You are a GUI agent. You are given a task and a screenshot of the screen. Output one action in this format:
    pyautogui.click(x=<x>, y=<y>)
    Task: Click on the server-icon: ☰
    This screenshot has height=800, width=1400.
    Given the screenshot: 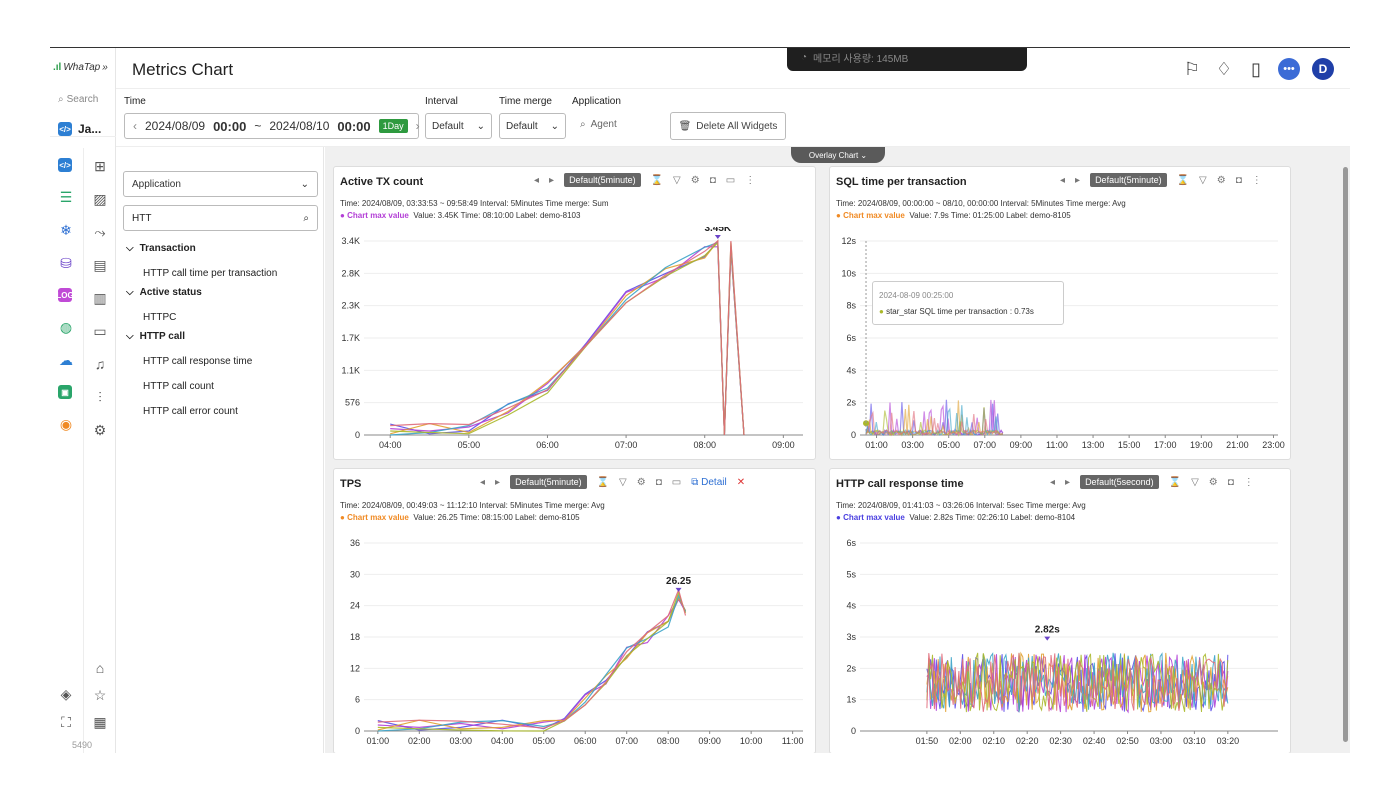 What is the action you would take?
    pyautogui.click(x=66, y=196)
    